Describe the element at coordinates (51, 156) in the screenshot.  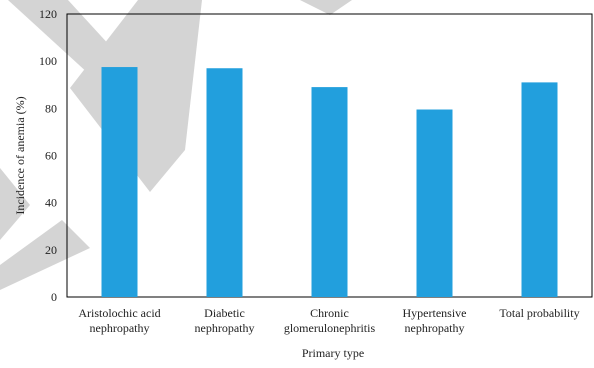
I see `y-tick-label: 60` at that location.